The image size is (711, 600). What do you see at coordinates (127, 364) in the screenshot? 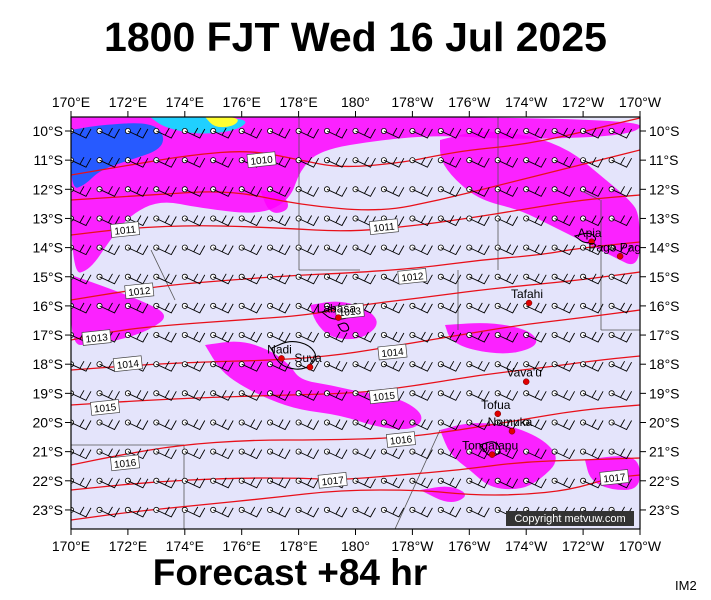
I see `isobar-label-8: 1014` at bounding box center [127, 364].